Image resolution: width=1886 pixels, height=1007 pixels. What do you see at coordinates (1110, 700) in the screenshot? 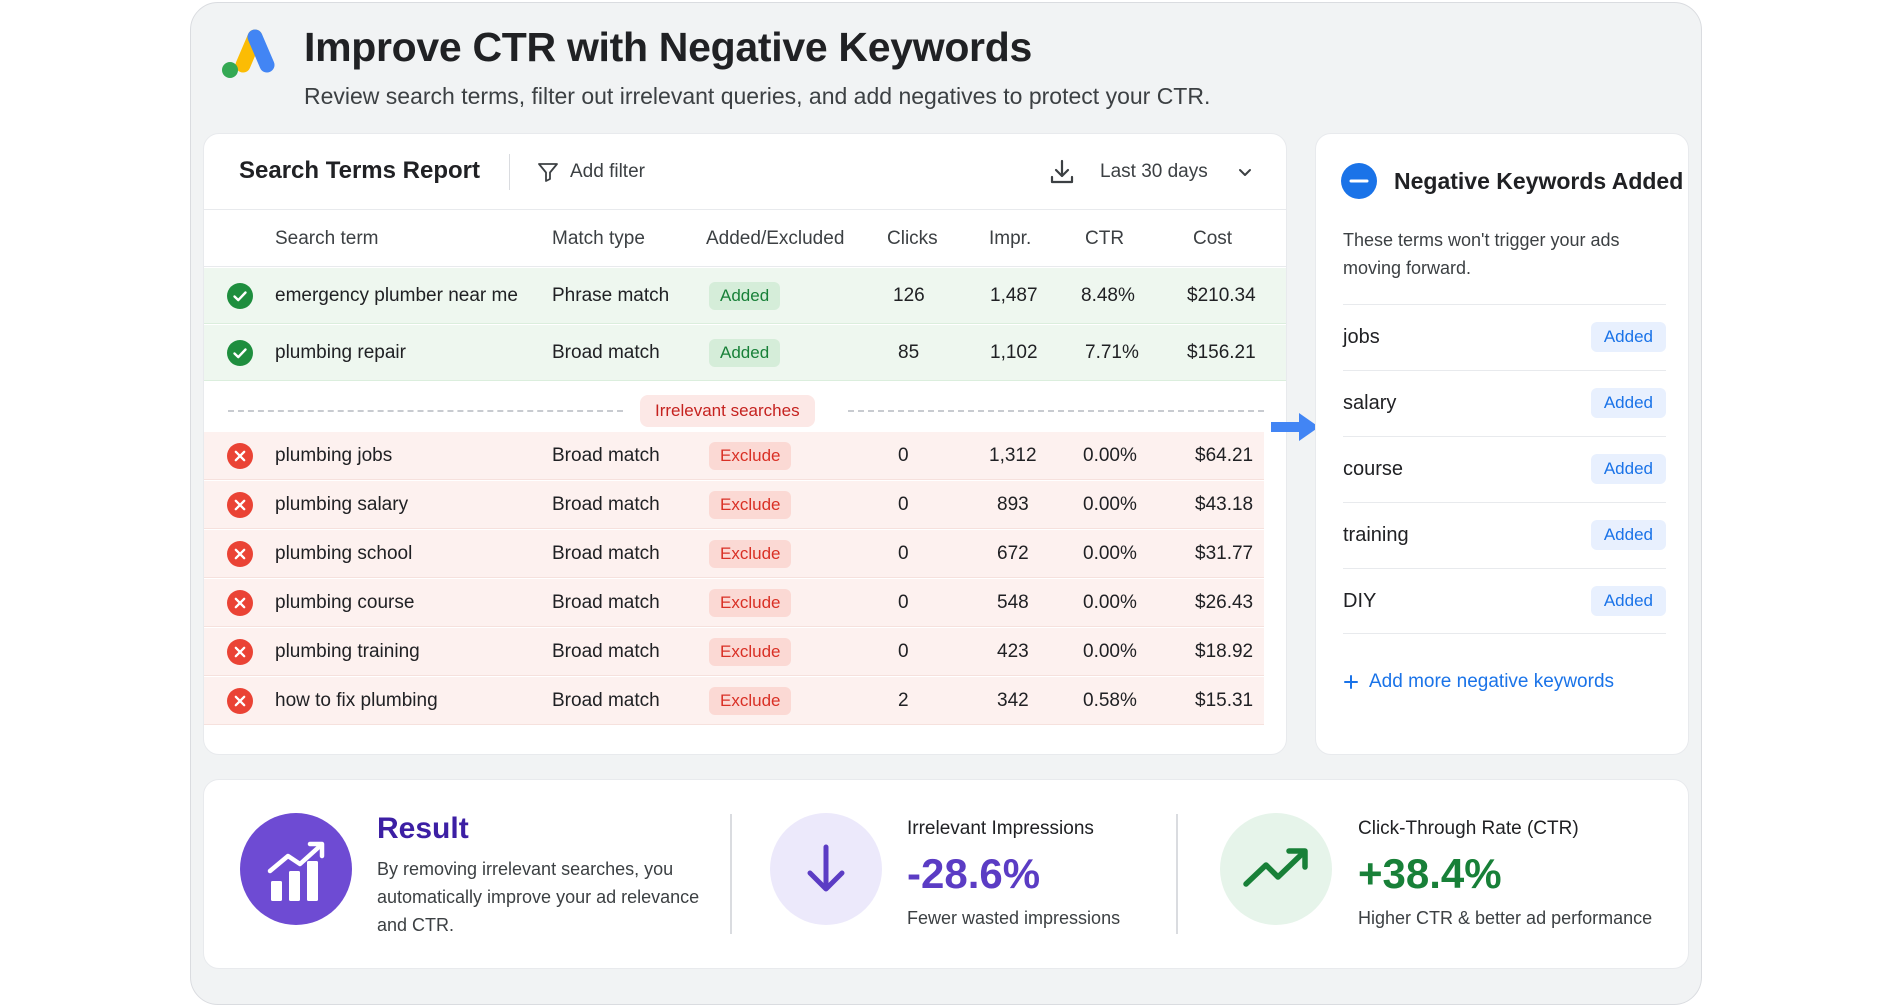
I see `ctr-value: 0.58%` at bounding box center [1110, 700].